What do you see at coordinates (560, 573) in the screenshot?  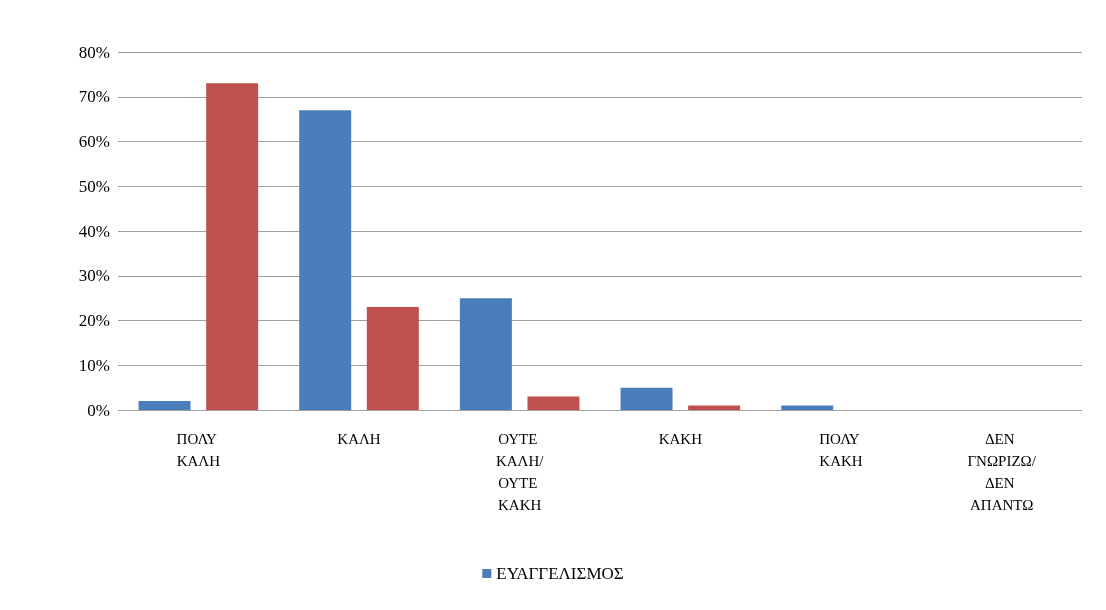 I see `legend-label: ΕΥΑΓΓΕΛΙΣΜΟΣ` at bounding box center [560, 573].